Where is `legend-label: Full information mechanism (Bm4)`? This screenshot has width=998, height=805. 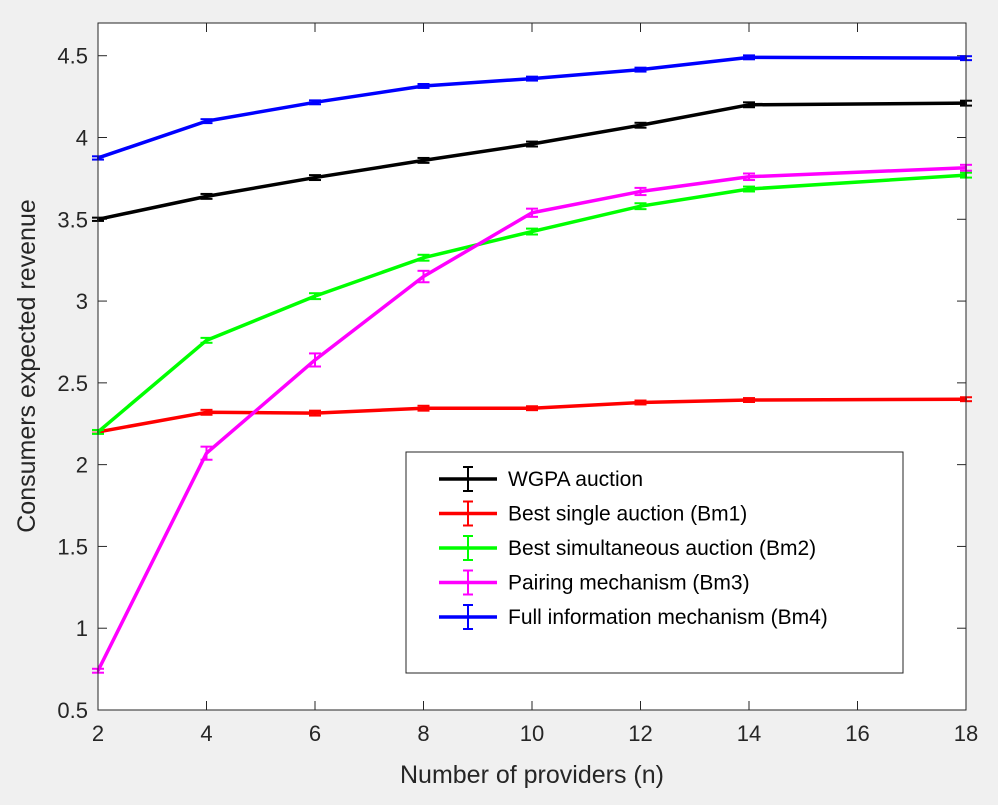
legend-label: Full information mechanism (Bm4) is located at coordinates (668, 617).